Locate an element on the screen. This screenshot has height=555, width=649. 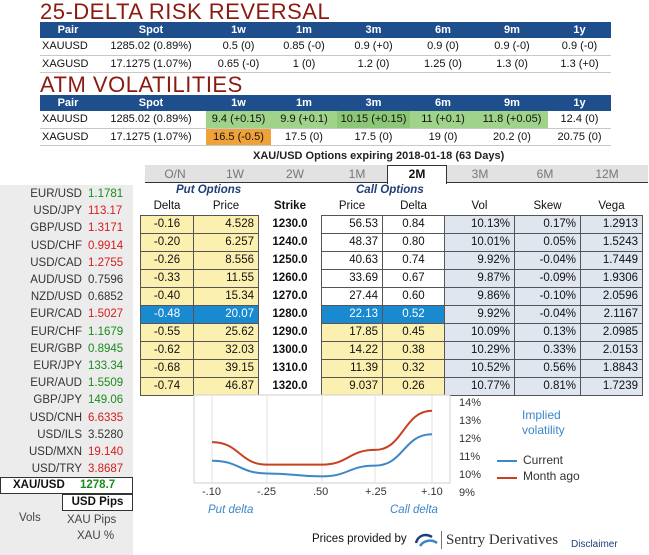
fx-pair-row: AUD/USD 0.7596 is located at coordinates (66, 280).